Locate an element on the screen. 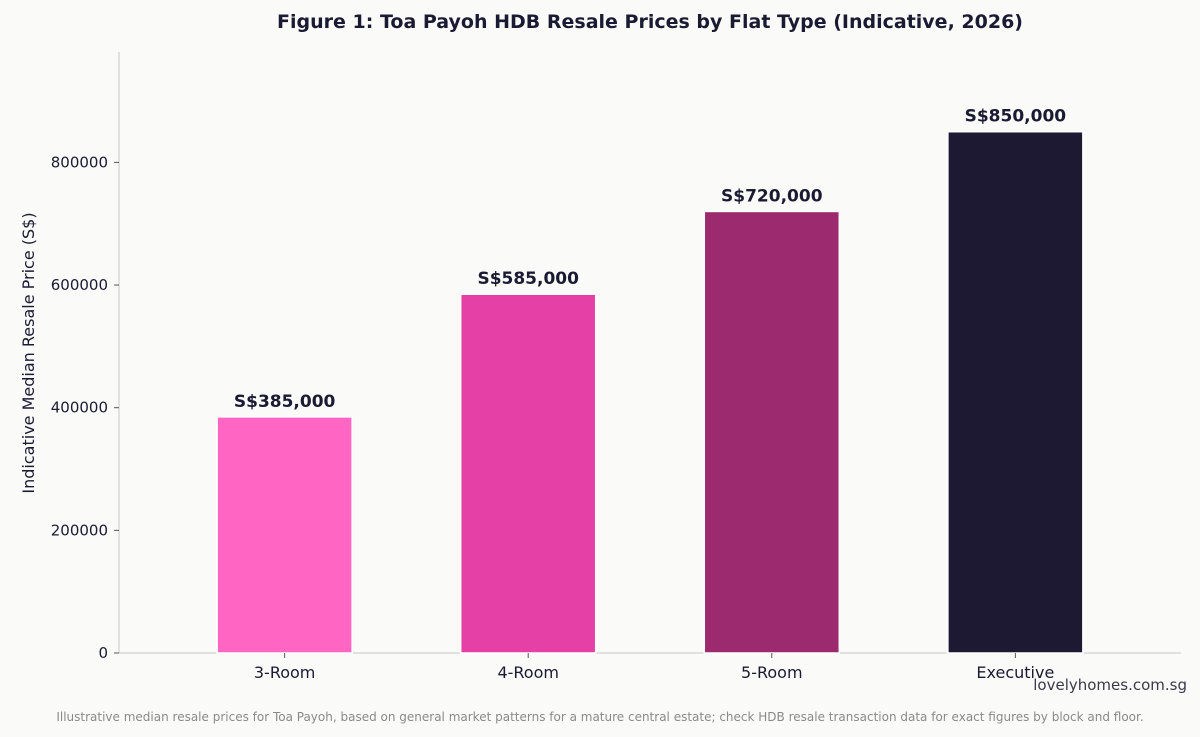 This screenshot has width=1200, height=737. y-tick-label: 400000 is located at coordinates (79, 408).